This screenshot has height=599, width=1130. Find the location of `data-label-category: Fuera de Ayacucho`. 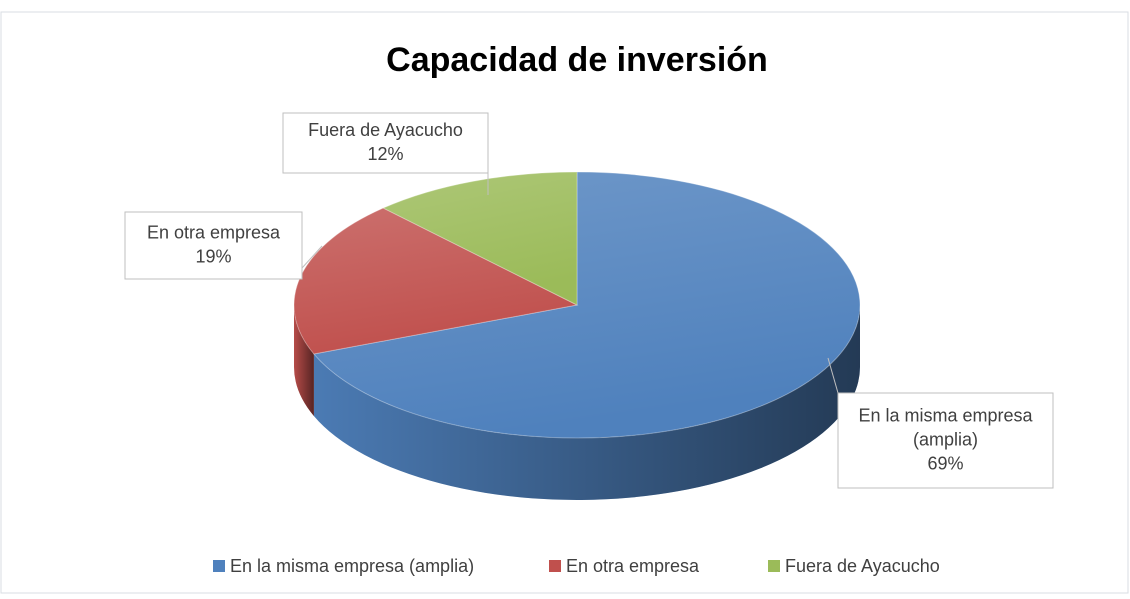

data-label-category: Fuera de Ayacucho is located at coordinates (385, 130).